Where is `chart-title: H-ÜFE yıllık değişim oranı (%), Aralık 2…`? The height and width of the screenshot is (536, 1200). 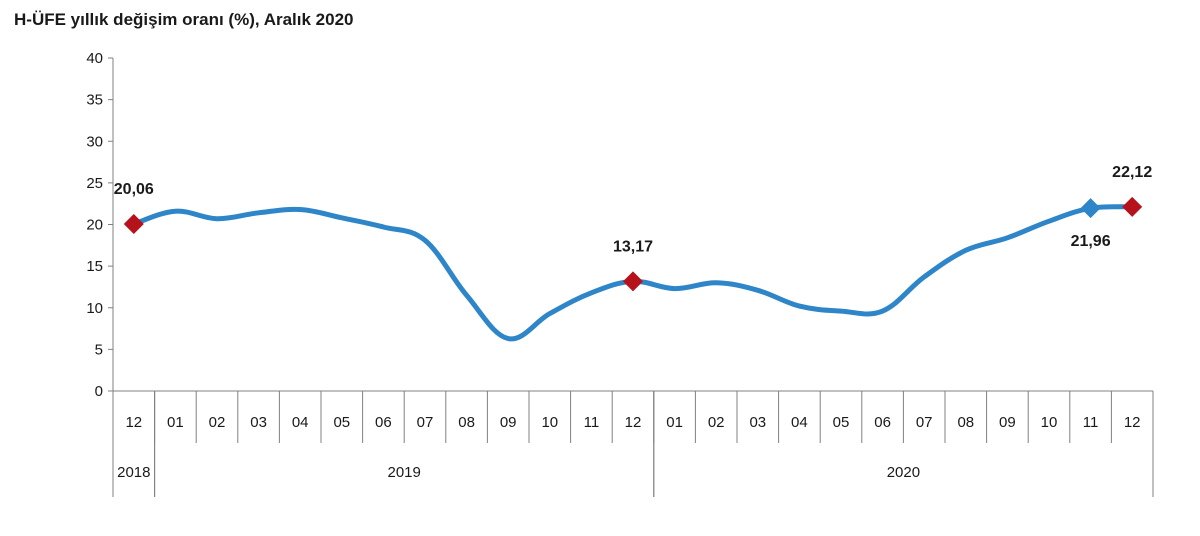 chart-title: H-ÜFE yıllık değişim oranı (%), Aralık 2… is located at coordinates (184, 19).